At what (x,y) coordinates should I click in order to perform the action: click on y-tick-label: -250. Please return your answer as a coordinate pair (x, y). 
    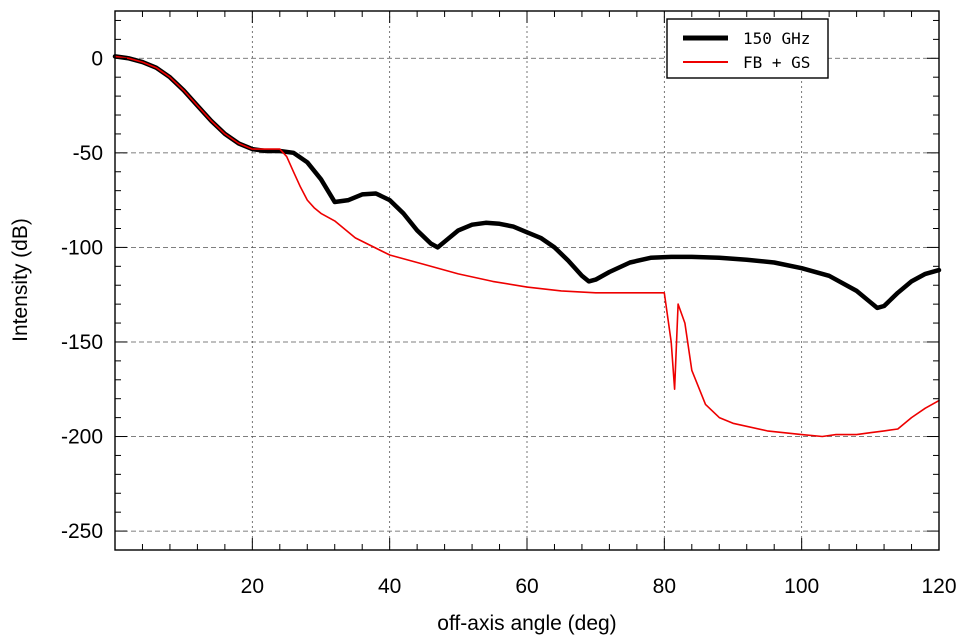
    Looking at the image, I should click on (82, 531).